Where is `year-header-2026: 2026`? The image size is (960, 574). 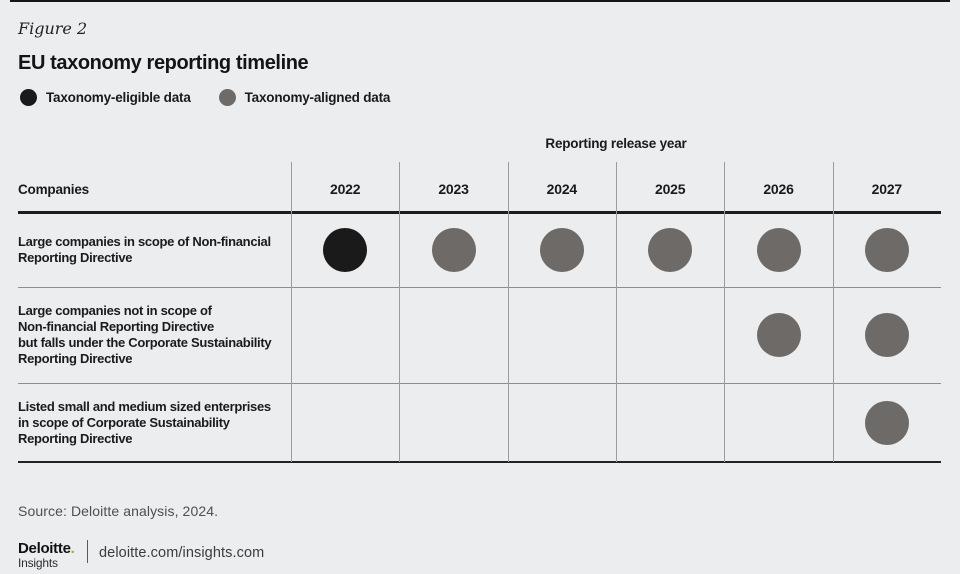 year-header-2026: 2026 is located at coordinates (778, 189).